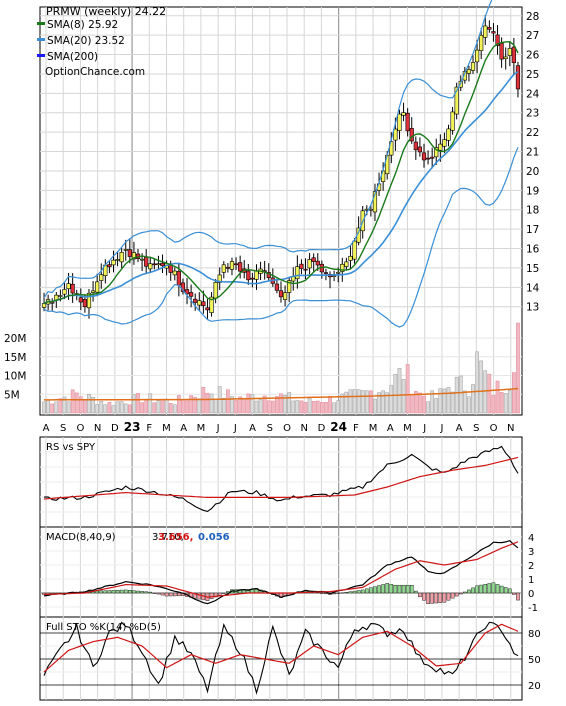  I want to click on price-tick-label: 20, so click(532, 172).